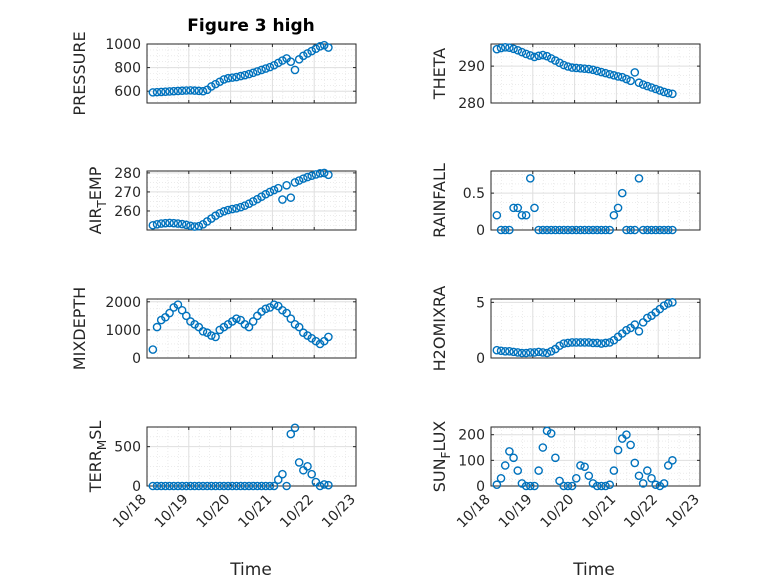 The height and width of the screenshot is (583, 778). I want to click on y-tick-label: 270, so click(127, 193).